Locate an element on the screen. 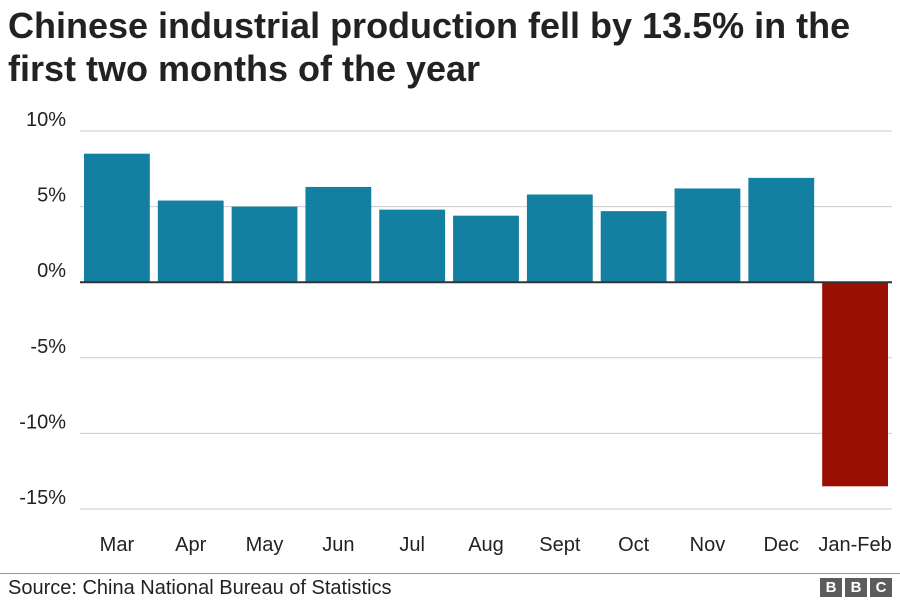 The width and height of the screenshot is (900, 600). bar-mar is located at coordinates (117, 218).